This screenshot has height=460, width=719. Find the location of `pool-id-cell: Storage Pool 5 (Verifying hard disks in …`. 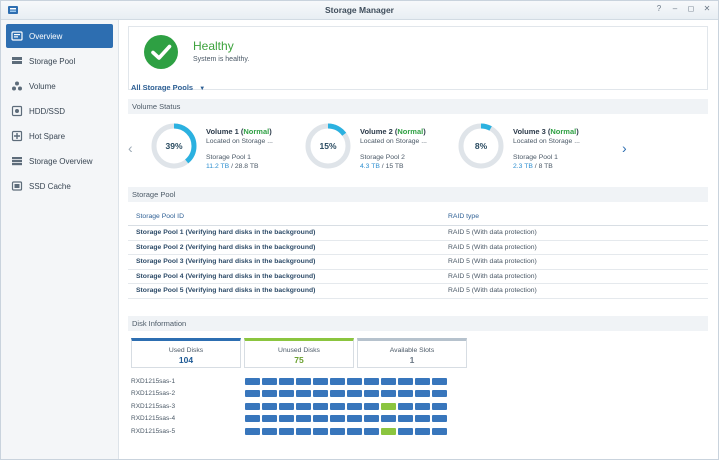

pool-id-cell: Storage Pool 5 (Verifying hard disks in … is located at coordinates (226, 291).